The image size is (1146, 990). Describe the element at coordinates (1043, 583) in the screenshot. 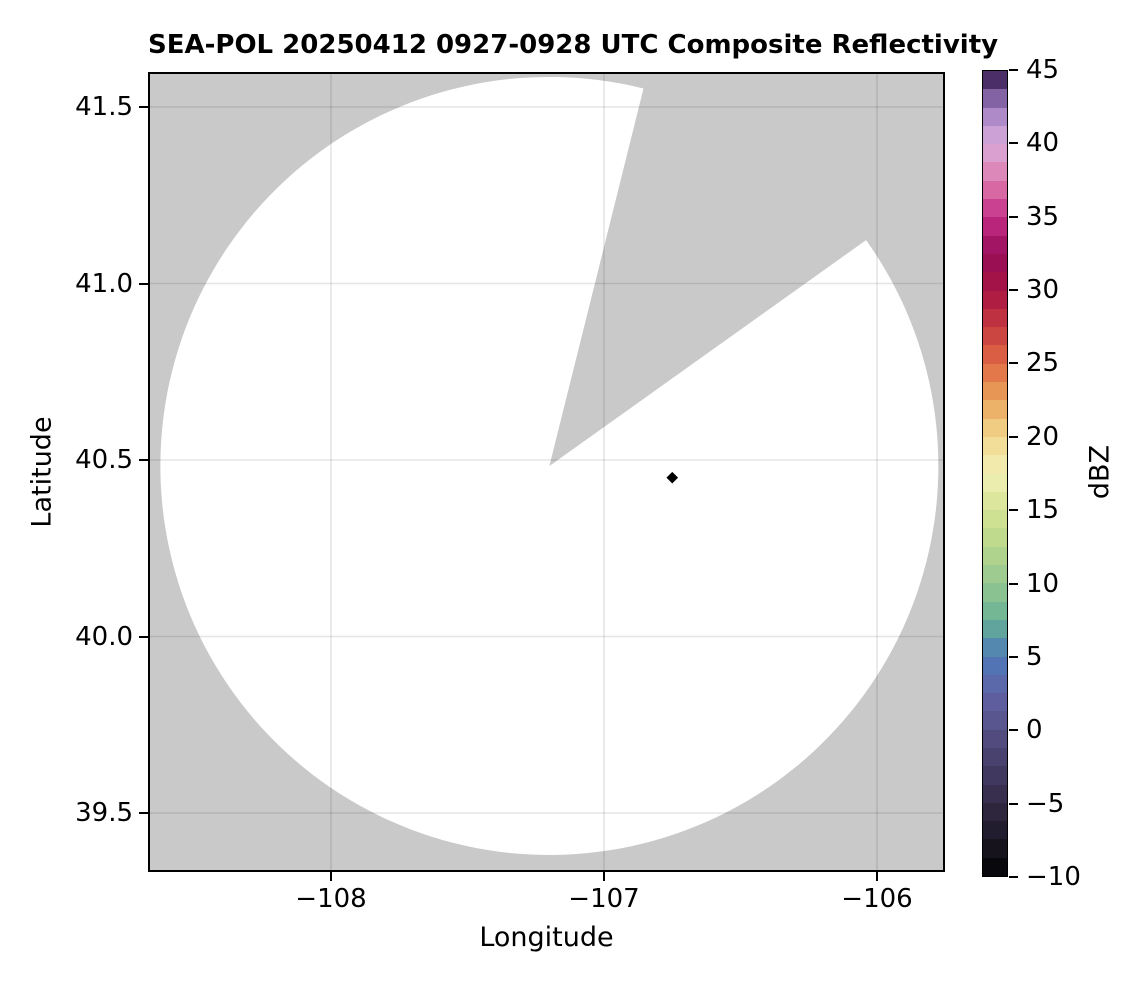

I see `colorbar-tick-label: 10` at that location.